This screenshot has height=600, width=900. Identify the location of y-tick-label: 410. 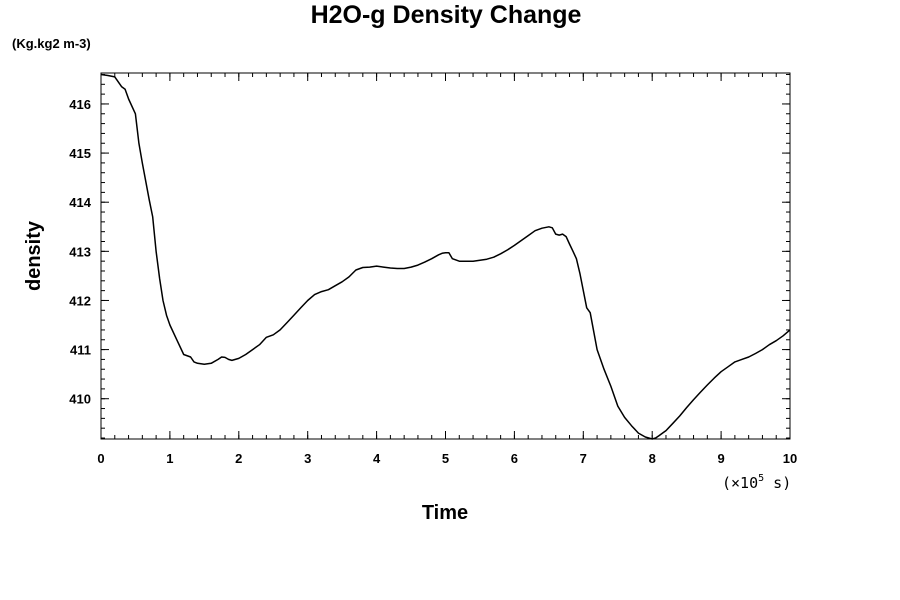
(80, 399).